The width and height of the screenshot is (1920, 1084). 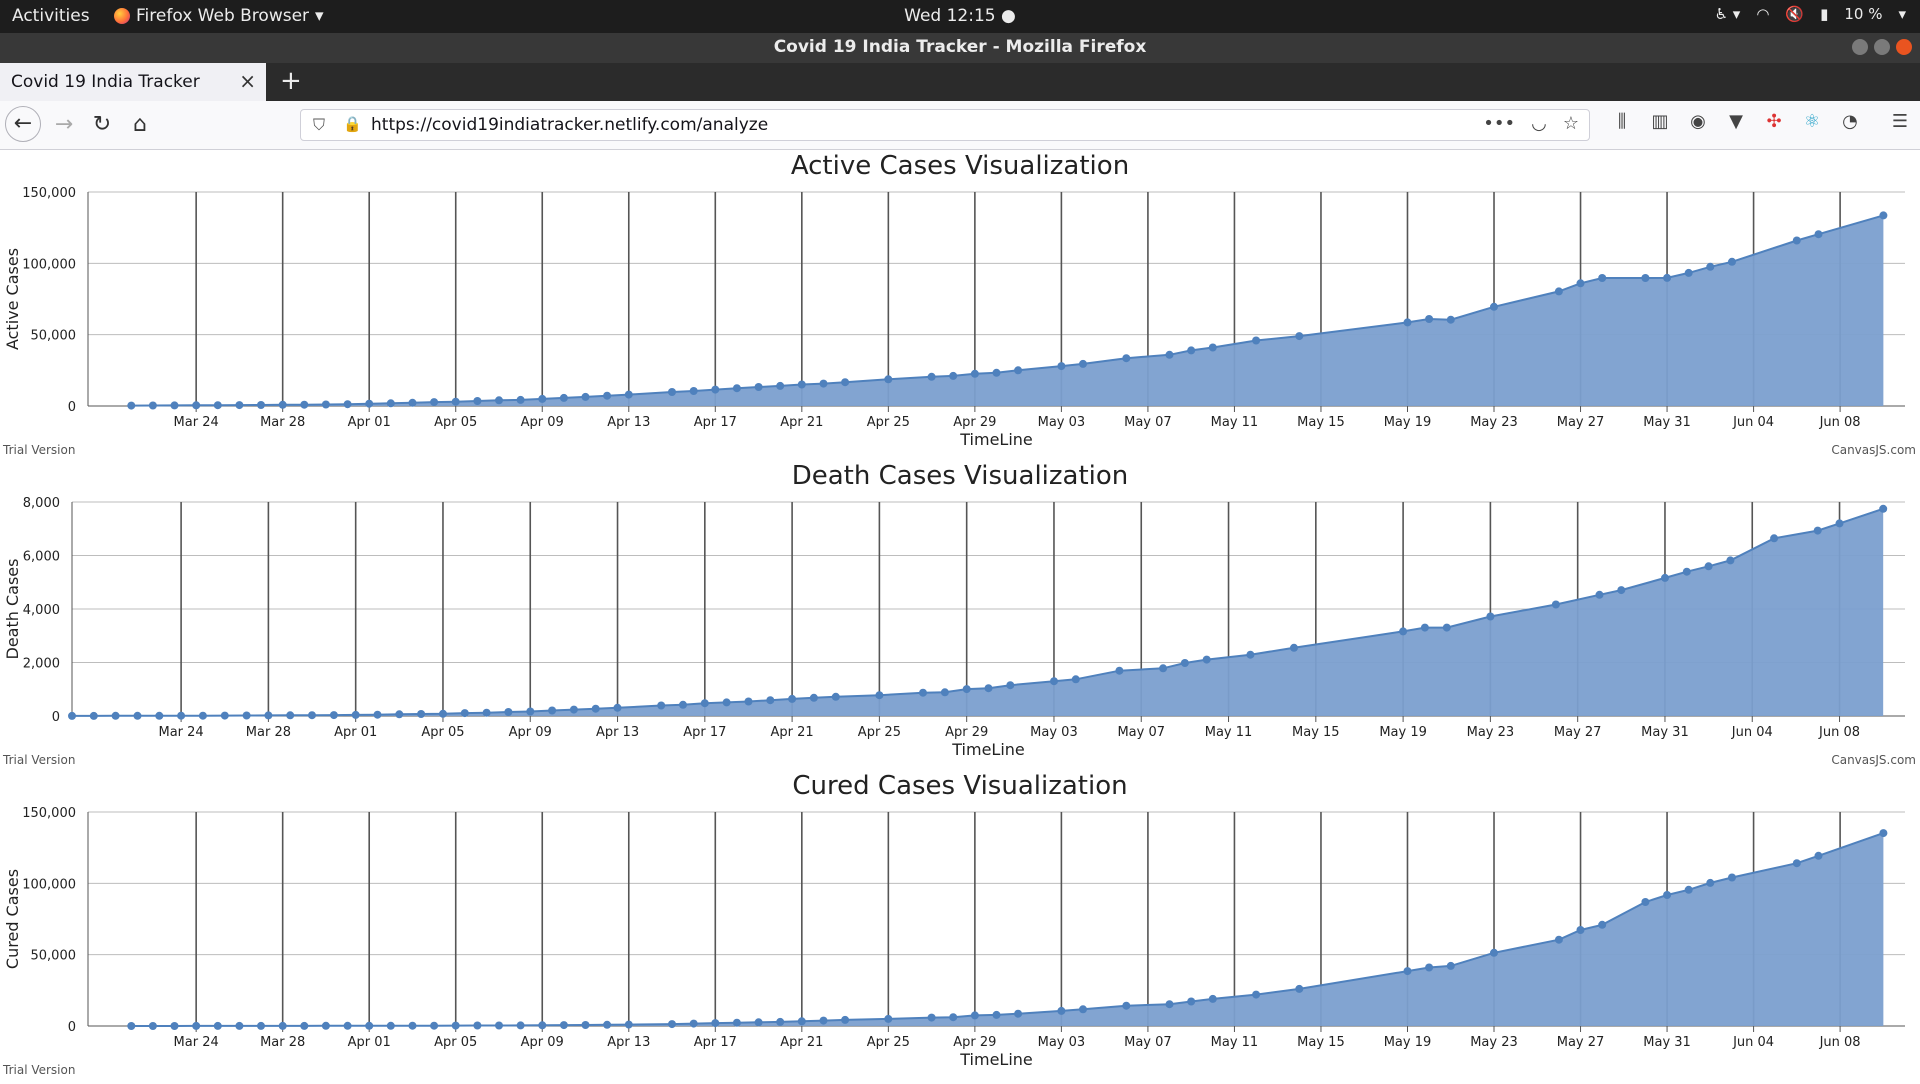 I want to click on close-tab-icon: ×, so click(x=247, y=81).